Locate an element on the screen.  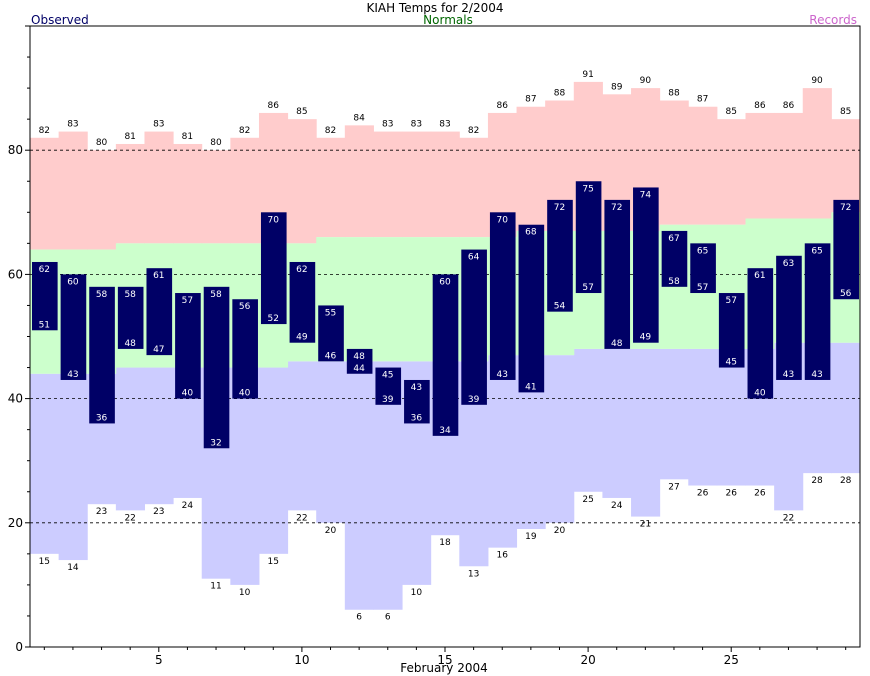
observed-high-label-day-15: 60 is located at coordinates (445, 282).